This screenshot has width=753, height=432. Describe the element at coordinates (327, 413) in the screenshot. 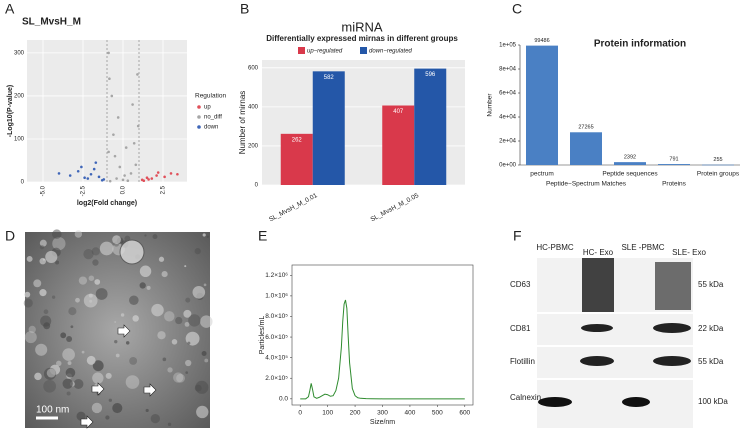

I see `x-tick-label: 100` at that location.